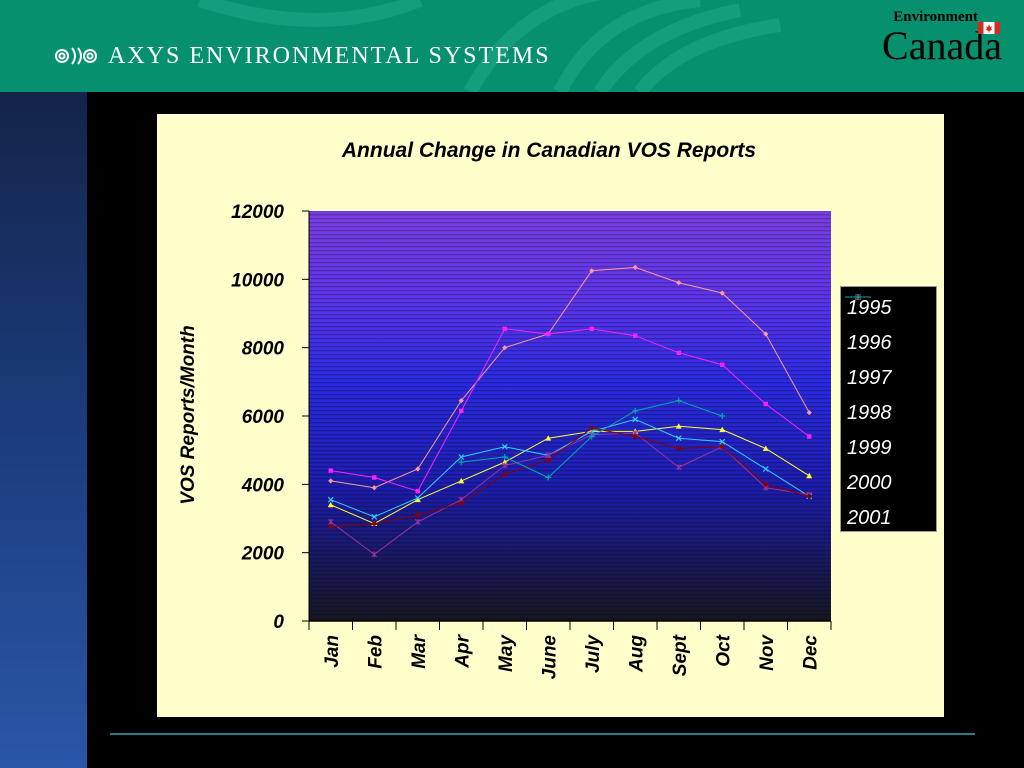 The height and width of the screenshot is (768, 1024). Describe the element at coordinates (869, 448) in the screenshot. I see `legend-label: 1999` at that location.